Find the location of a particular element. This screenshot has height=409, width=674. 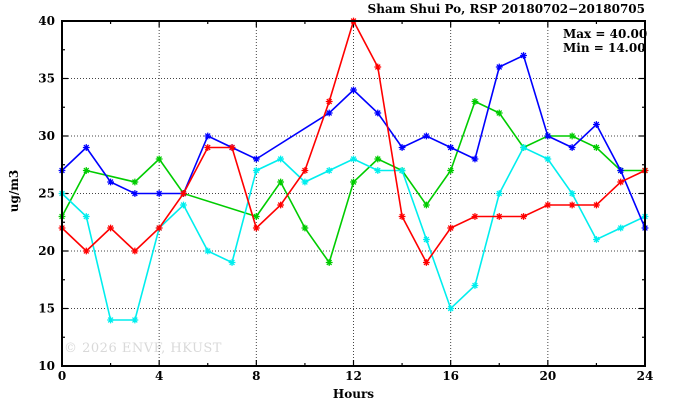

y-tick-label: 20 is located at coordinates (46, 251).